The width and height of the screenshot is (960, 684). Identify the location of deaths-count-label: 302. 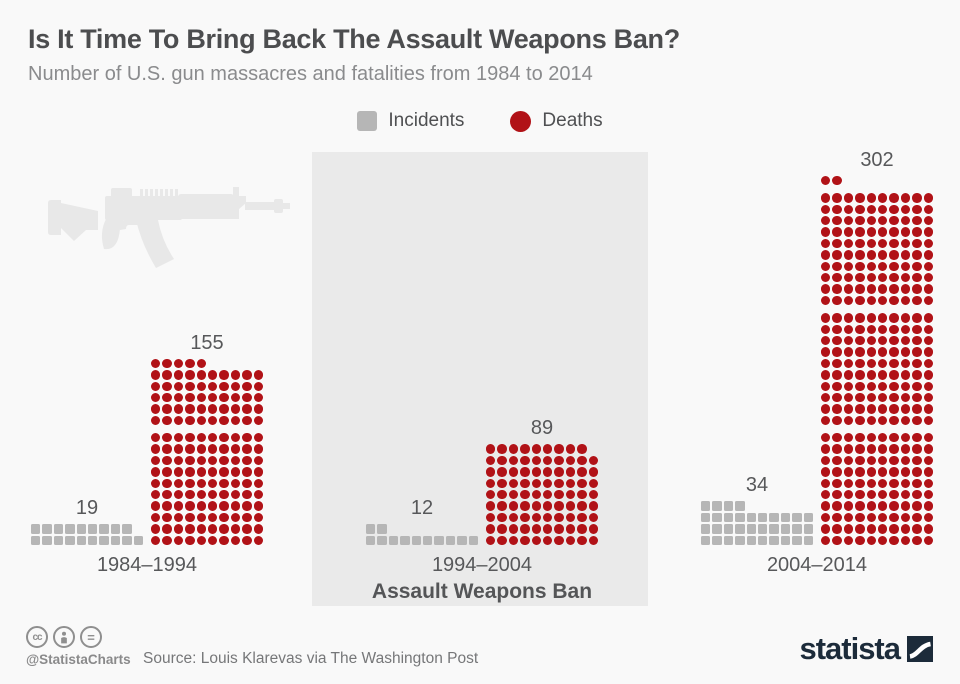
(877, 159).